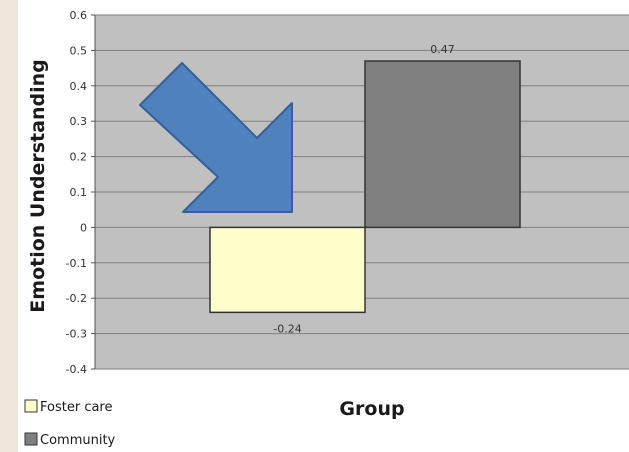 The image size is (629, 452). What do you see at coordinates (76, 298) in the screenshot?
I see `y-tick-label: -0.2` at bounding box center [76, 298].